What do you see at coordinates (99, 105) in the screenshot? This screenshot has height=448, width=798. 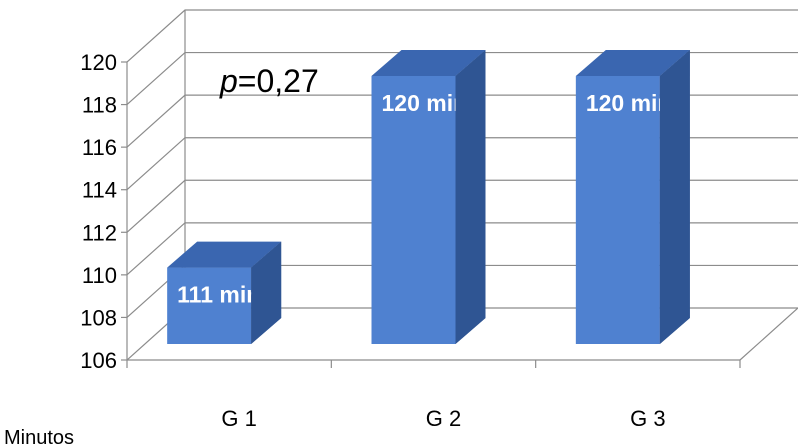 I see `y-tick-label: 118` at bounding box center [99, 105].